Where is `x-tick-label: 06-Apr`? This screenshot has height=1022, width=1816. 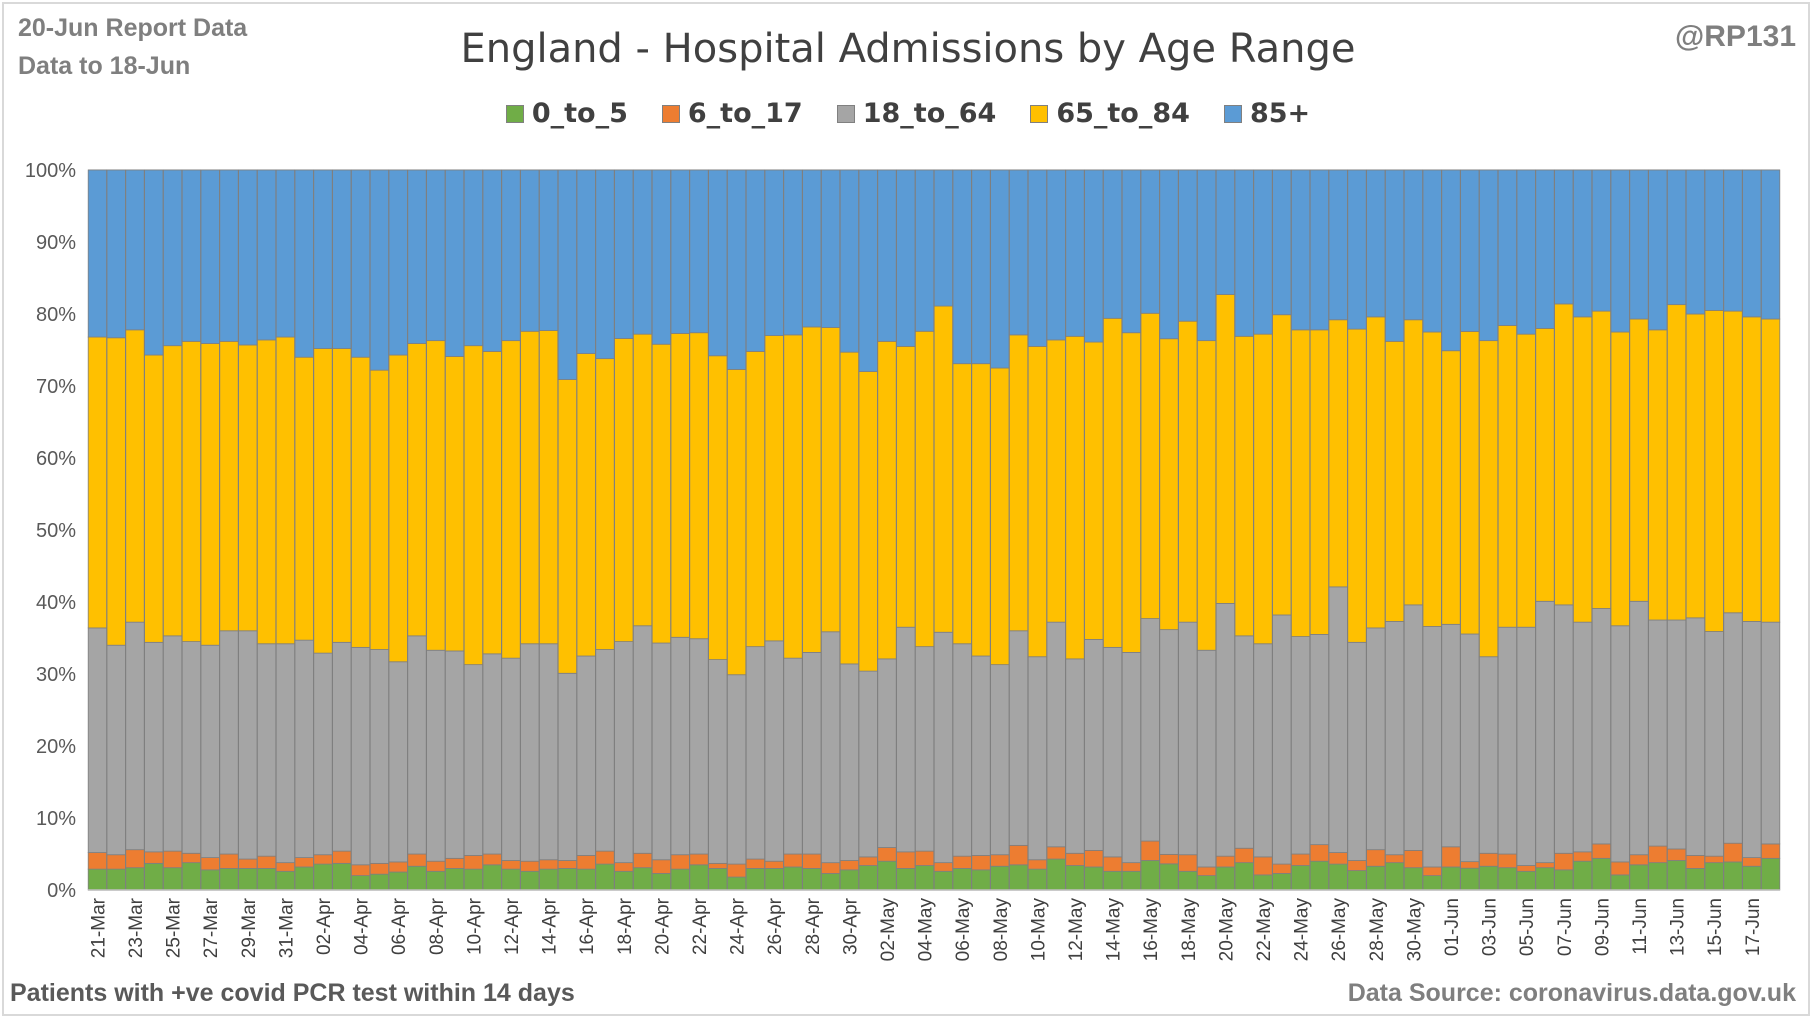 x-tick-label: 06-Apr is located at coordinates (399, 926).